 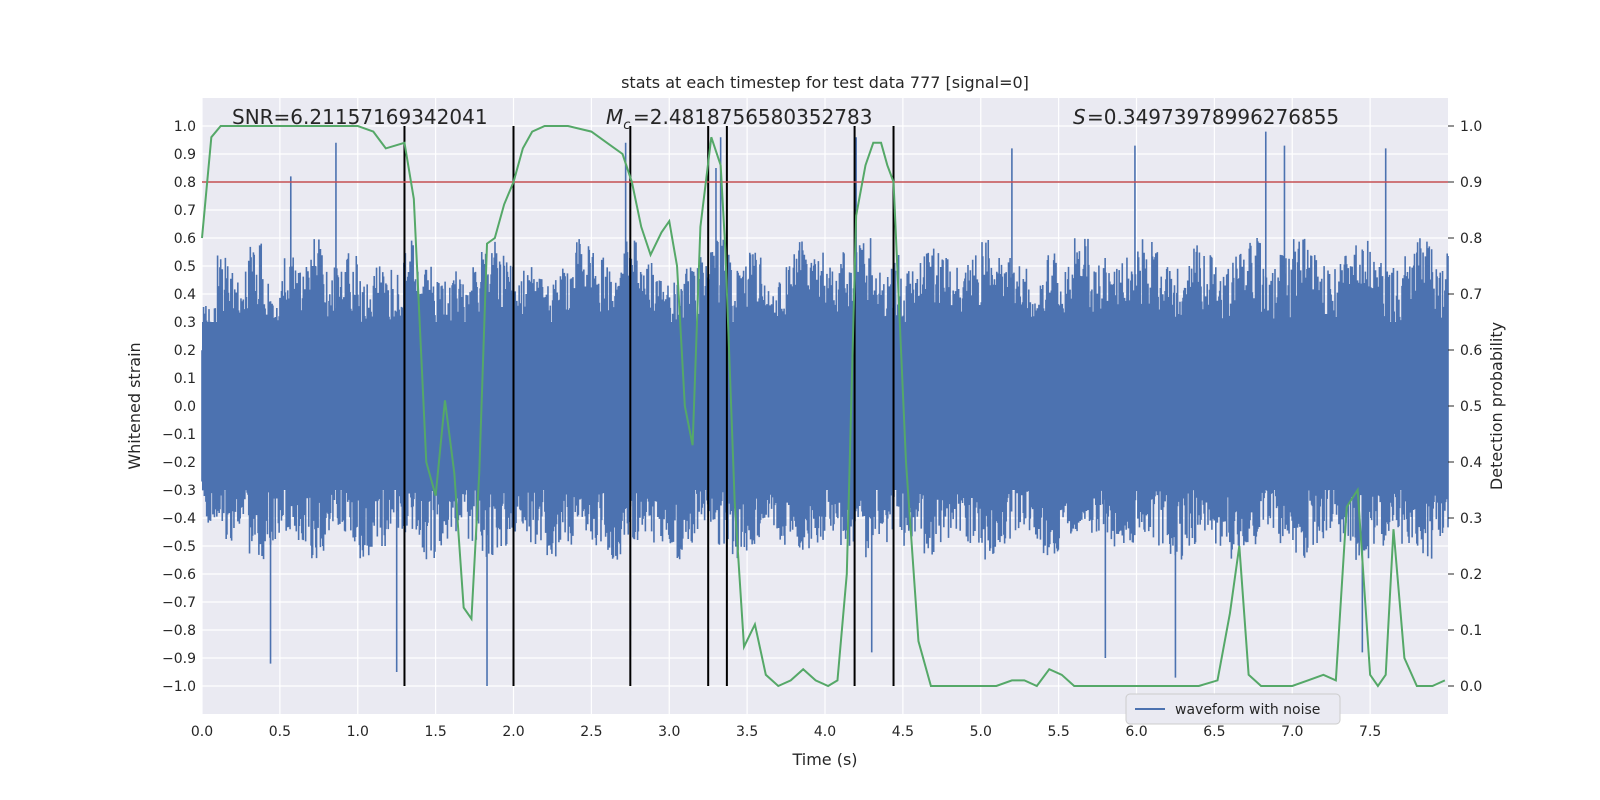 What do you see at coordinates (179, 547) in the screenshot?
I see `y-left-tick-label: −0.5` at bounding box center [179, 547].